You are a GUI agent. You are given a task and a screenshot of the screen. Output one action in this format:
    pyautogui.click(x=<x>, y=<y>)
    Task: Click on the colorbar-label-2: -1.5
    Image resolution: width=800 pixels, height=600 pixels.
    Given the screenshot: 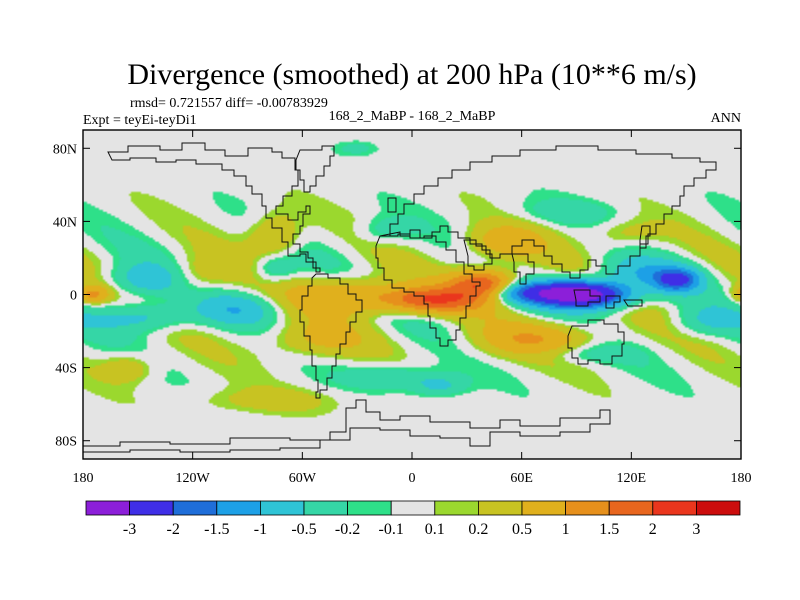 What is the action you would take?
    pyautogui.click(x=216, y=529)
    